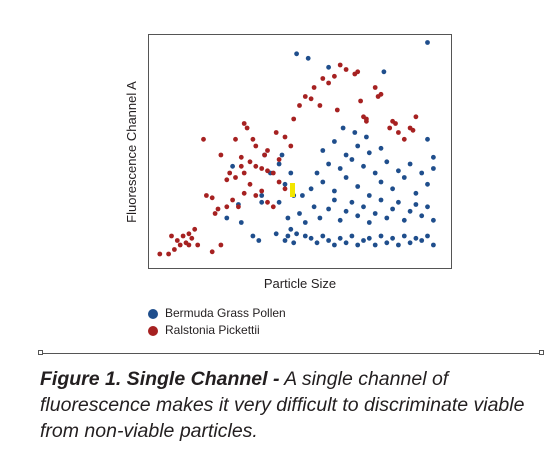  Describe the element at coordinates (541, 352) in the screenshot. I see `divider-cap-right` at that location.